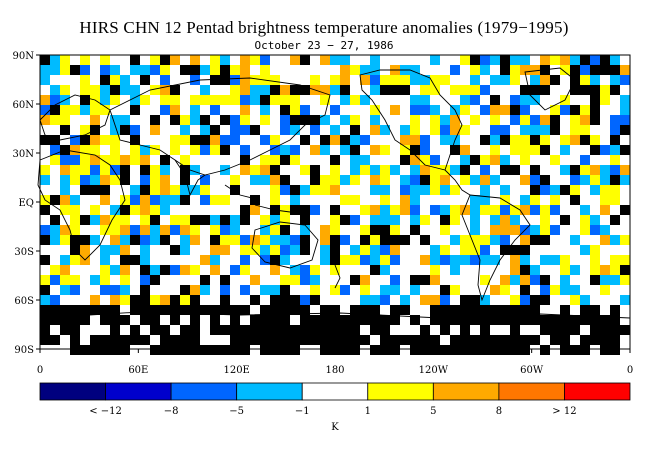 The image size is (648, 468). What do you see at coordinates (335, 427) in the screenshot?
I see `colorbar-unit-label: K` at bounding box center [335, 427].